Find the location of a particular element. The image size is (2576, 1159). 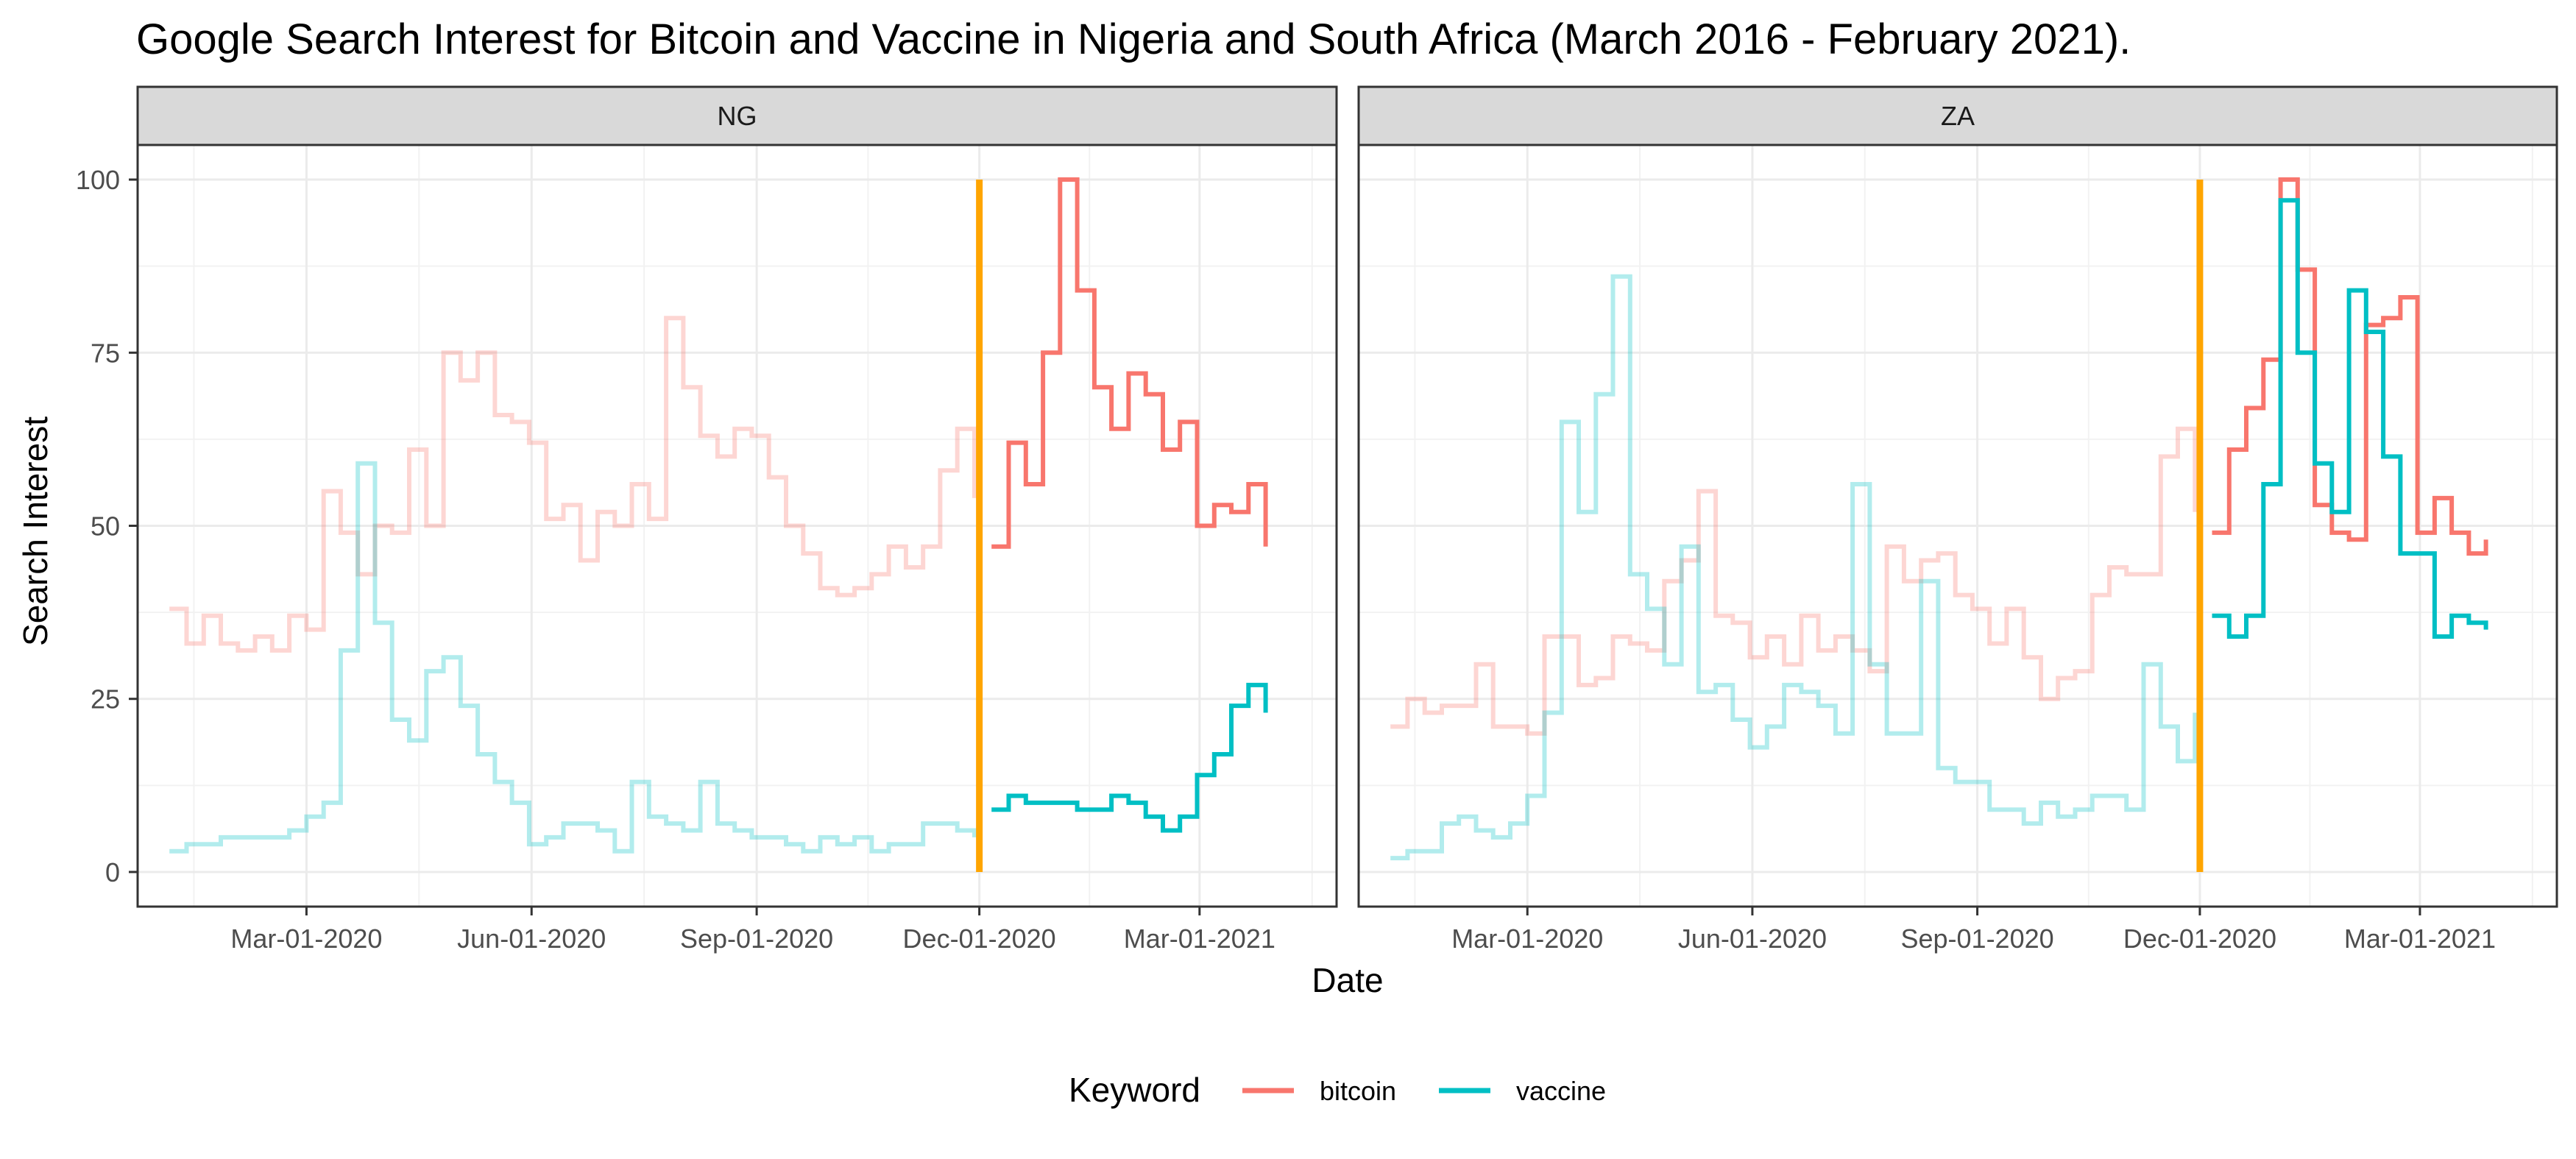

facet-strip-label: ZA is located at coordinates (1958, 116).